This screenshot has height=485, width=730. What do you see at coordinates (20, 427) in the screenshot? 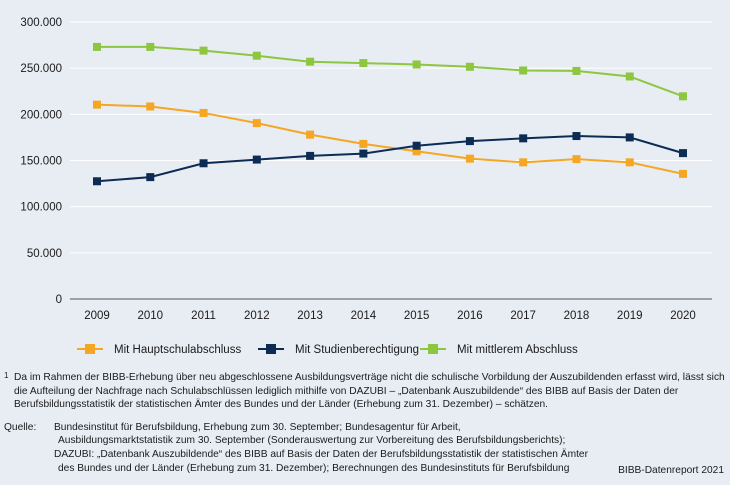
I see `source-label: Quelle:` at bounding box center [20, 427].